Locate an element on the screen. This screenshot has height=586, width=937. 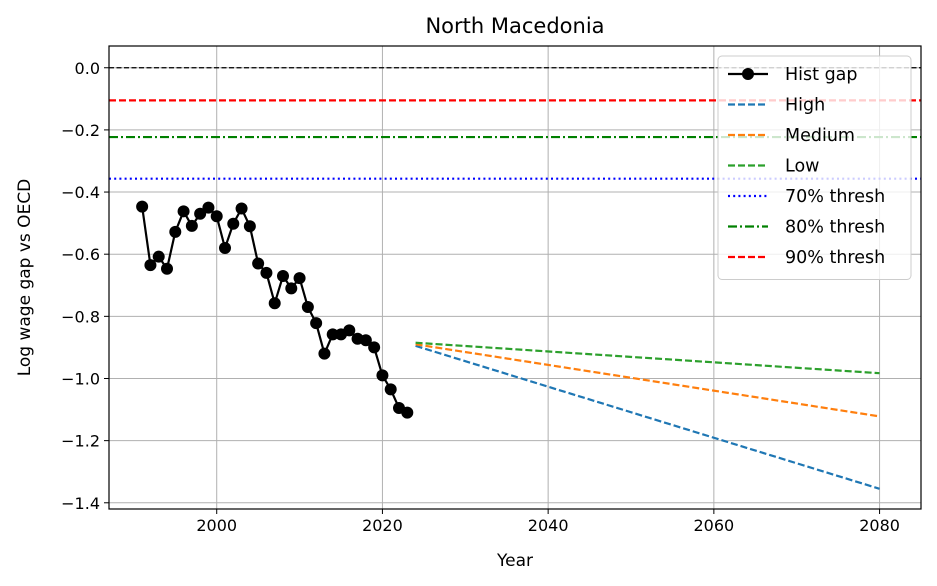
y-tick-label: −0.4 is located at coordinates (80, 192).